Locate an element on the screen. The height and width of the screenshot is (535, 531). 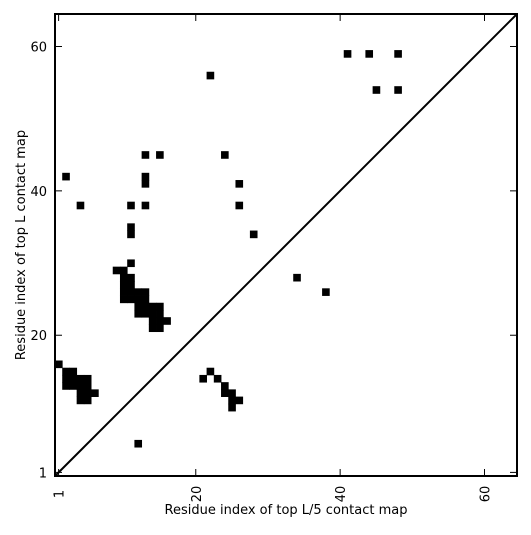
y-tick-label: 1 is located at coordinates (43, 473).